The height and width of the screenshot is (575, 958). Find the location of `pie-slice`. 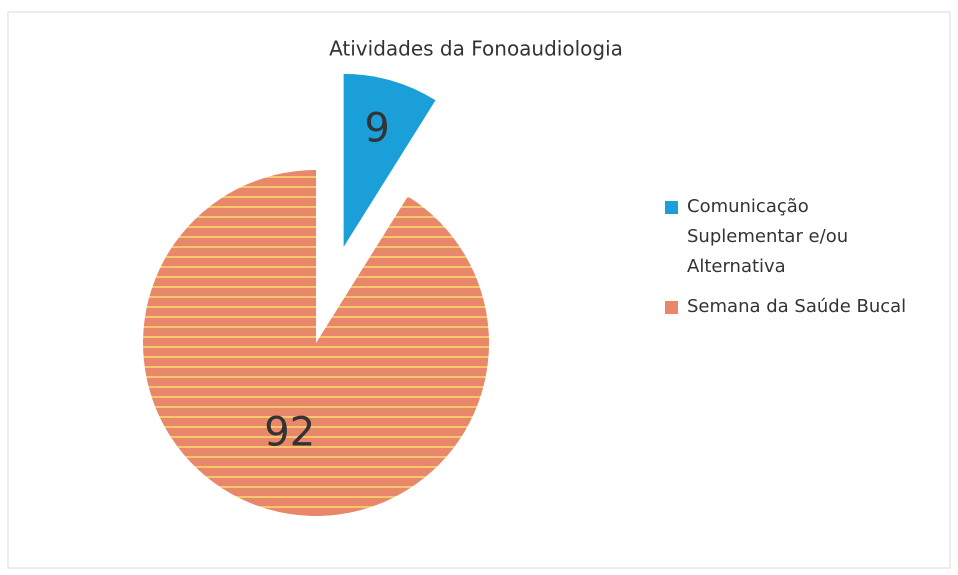

pie-slice is located at coordinates (389, 160).